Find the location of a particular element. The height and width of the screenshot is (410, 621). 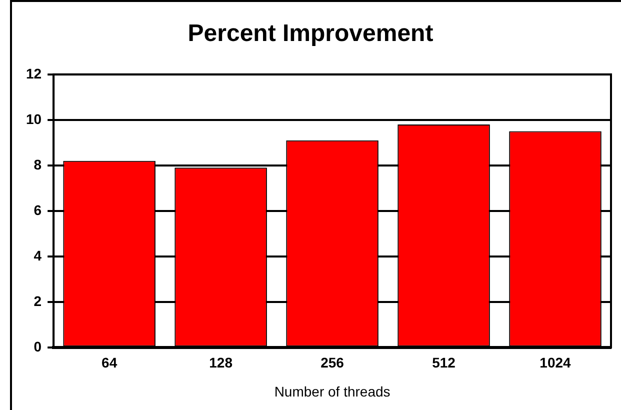

y-tick-label: 6 is located at coordinates (38, 210).